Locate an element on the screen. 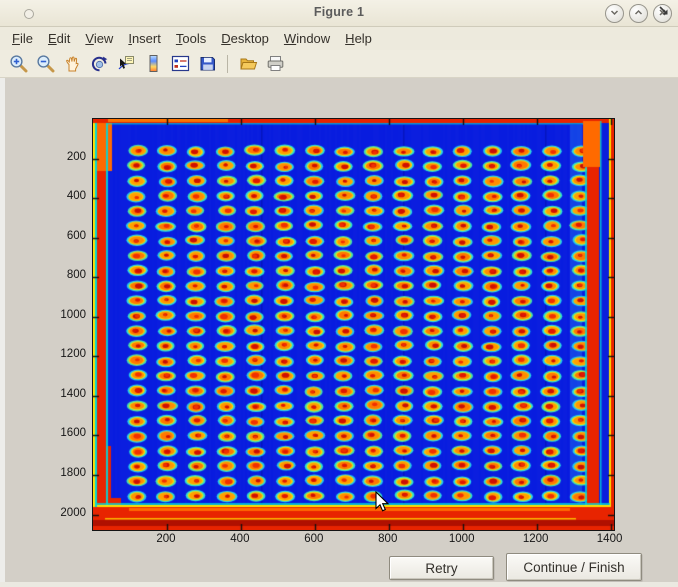  y-tick-200: 200 is located at coordinates (76, 156).